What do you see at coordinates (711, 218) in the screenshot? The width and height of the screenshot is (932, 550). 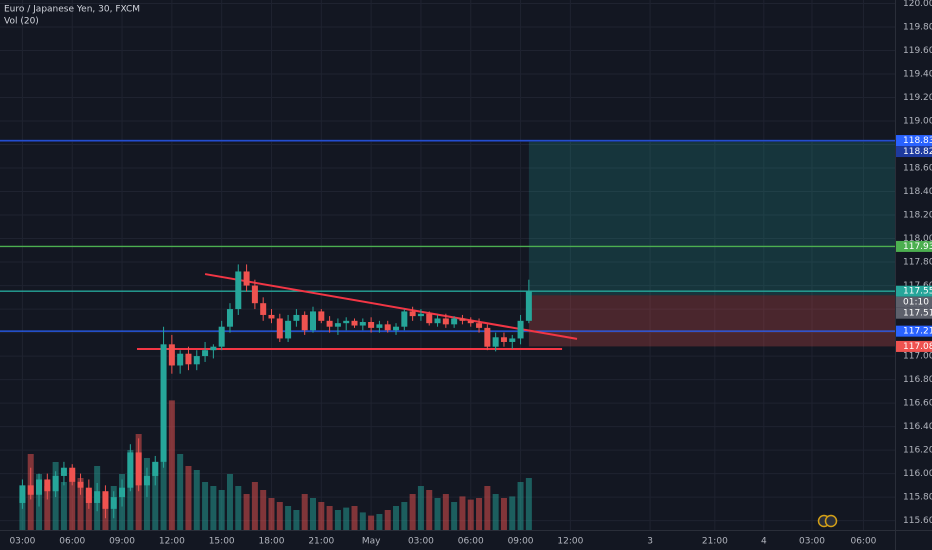 I see `profit-zone` at bounding box center [711, 218].